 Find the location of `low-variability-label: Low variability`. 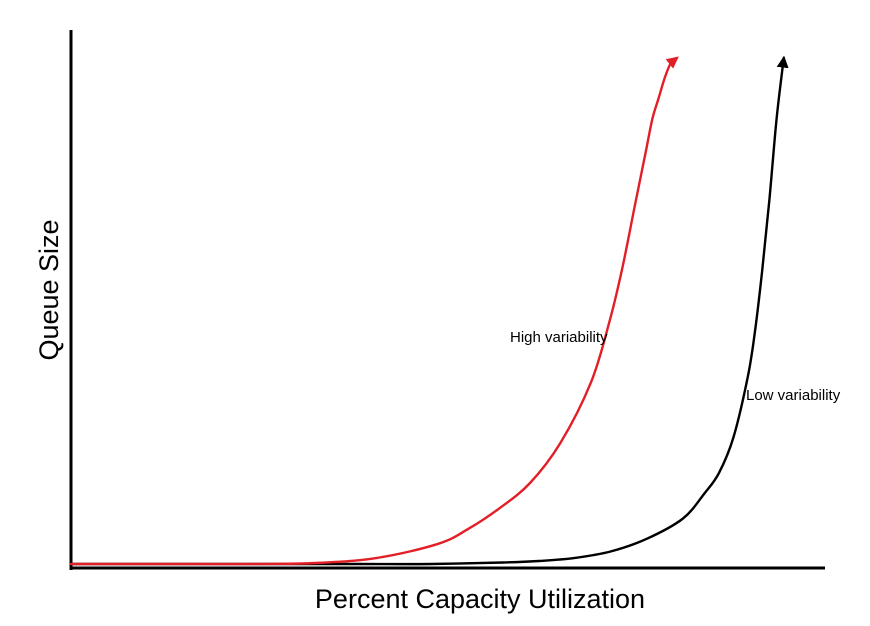

low-variability-label: Low variability is located at coordinates (793, 395).